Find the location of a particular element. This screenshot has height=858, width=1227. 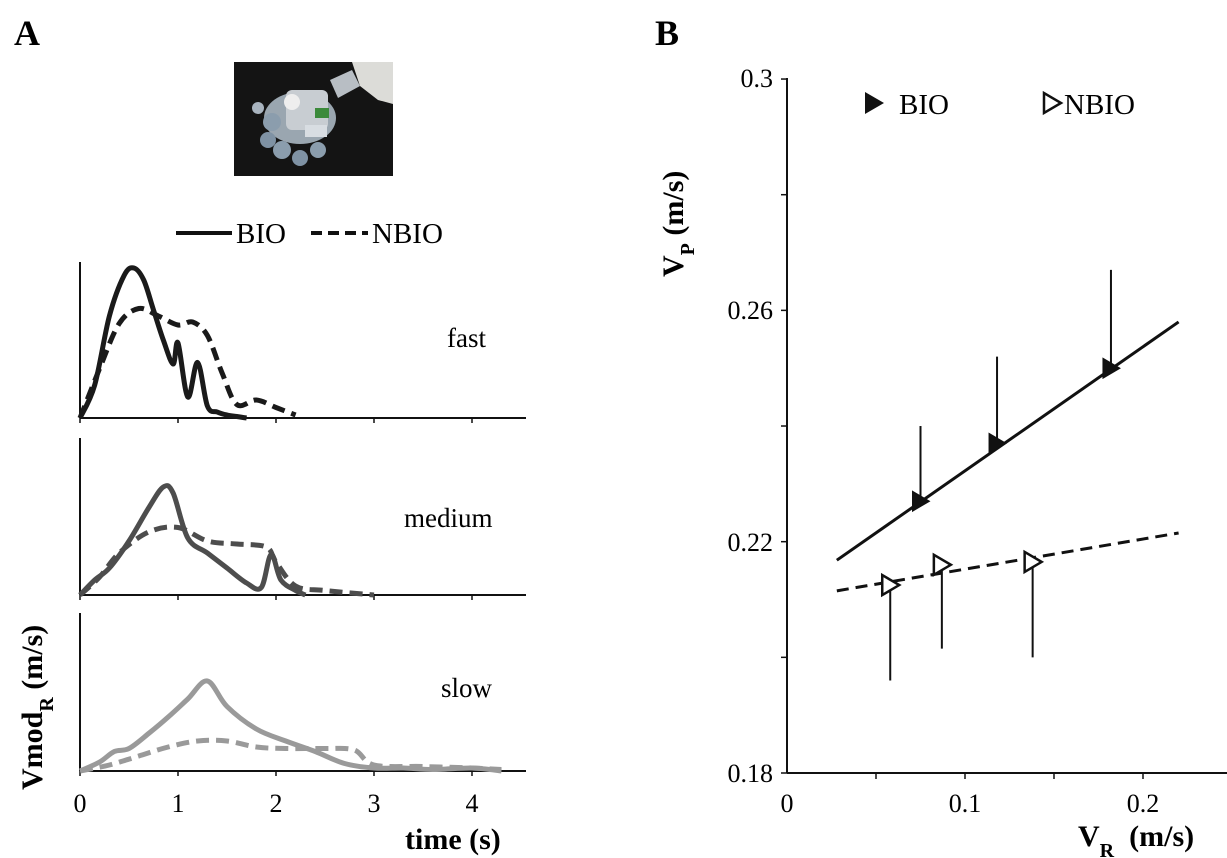

b-y-title-sub: P is located at coordinates (688, 249).